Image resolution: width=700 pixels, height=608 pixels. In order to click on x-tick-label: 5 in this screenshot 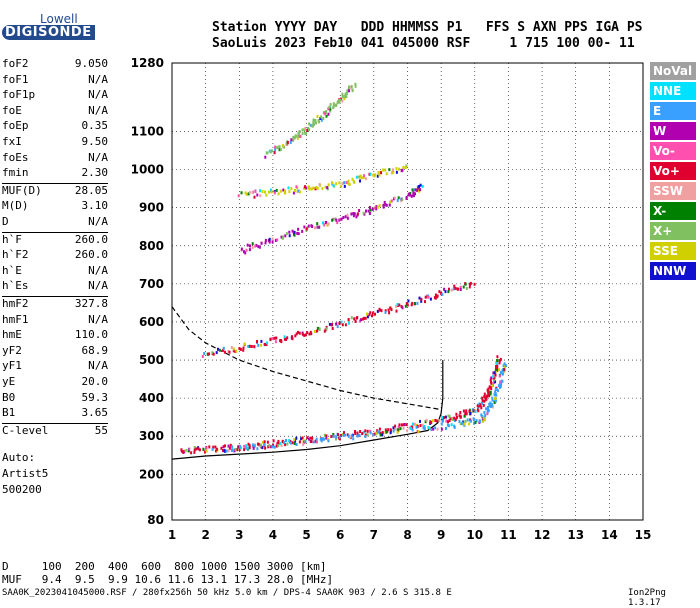, I will do `click(306, 535)`.